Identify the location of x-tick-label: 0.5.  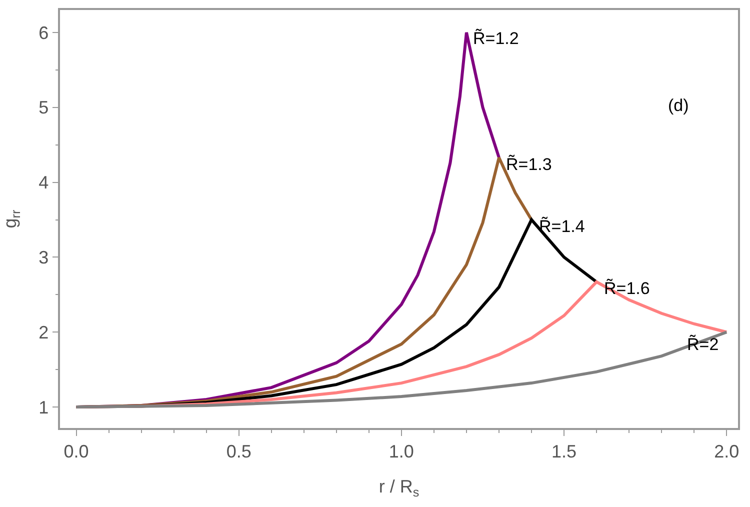
(239, 451).